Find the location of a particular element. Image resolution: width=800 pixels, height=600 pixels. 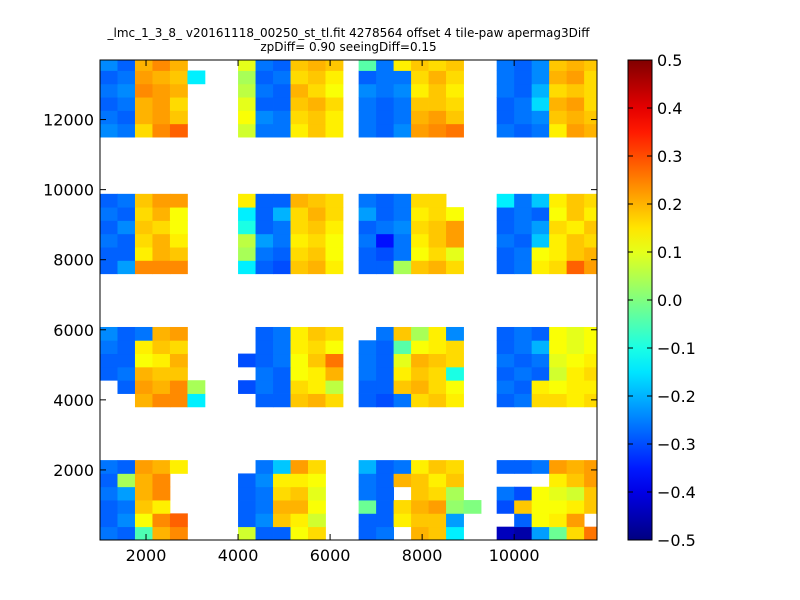

y-tick-label: 6000 is located at coordinates (73, 330).